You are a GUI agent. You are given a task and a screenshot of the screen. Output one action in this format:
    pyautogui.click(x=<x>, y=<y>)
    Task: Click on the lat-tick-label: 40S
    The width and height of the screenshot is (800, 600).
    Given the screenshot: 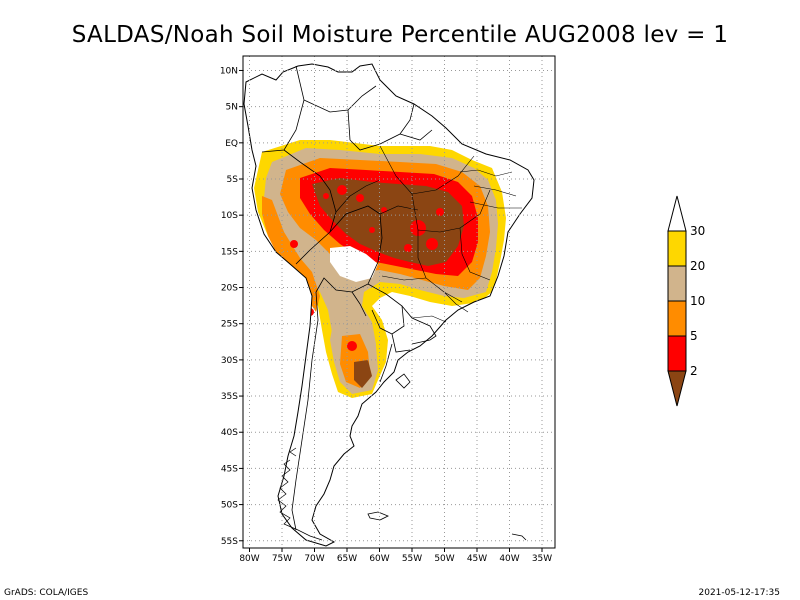 What is the action you would take?
    pyautogui.click(x=229, y=433)
    